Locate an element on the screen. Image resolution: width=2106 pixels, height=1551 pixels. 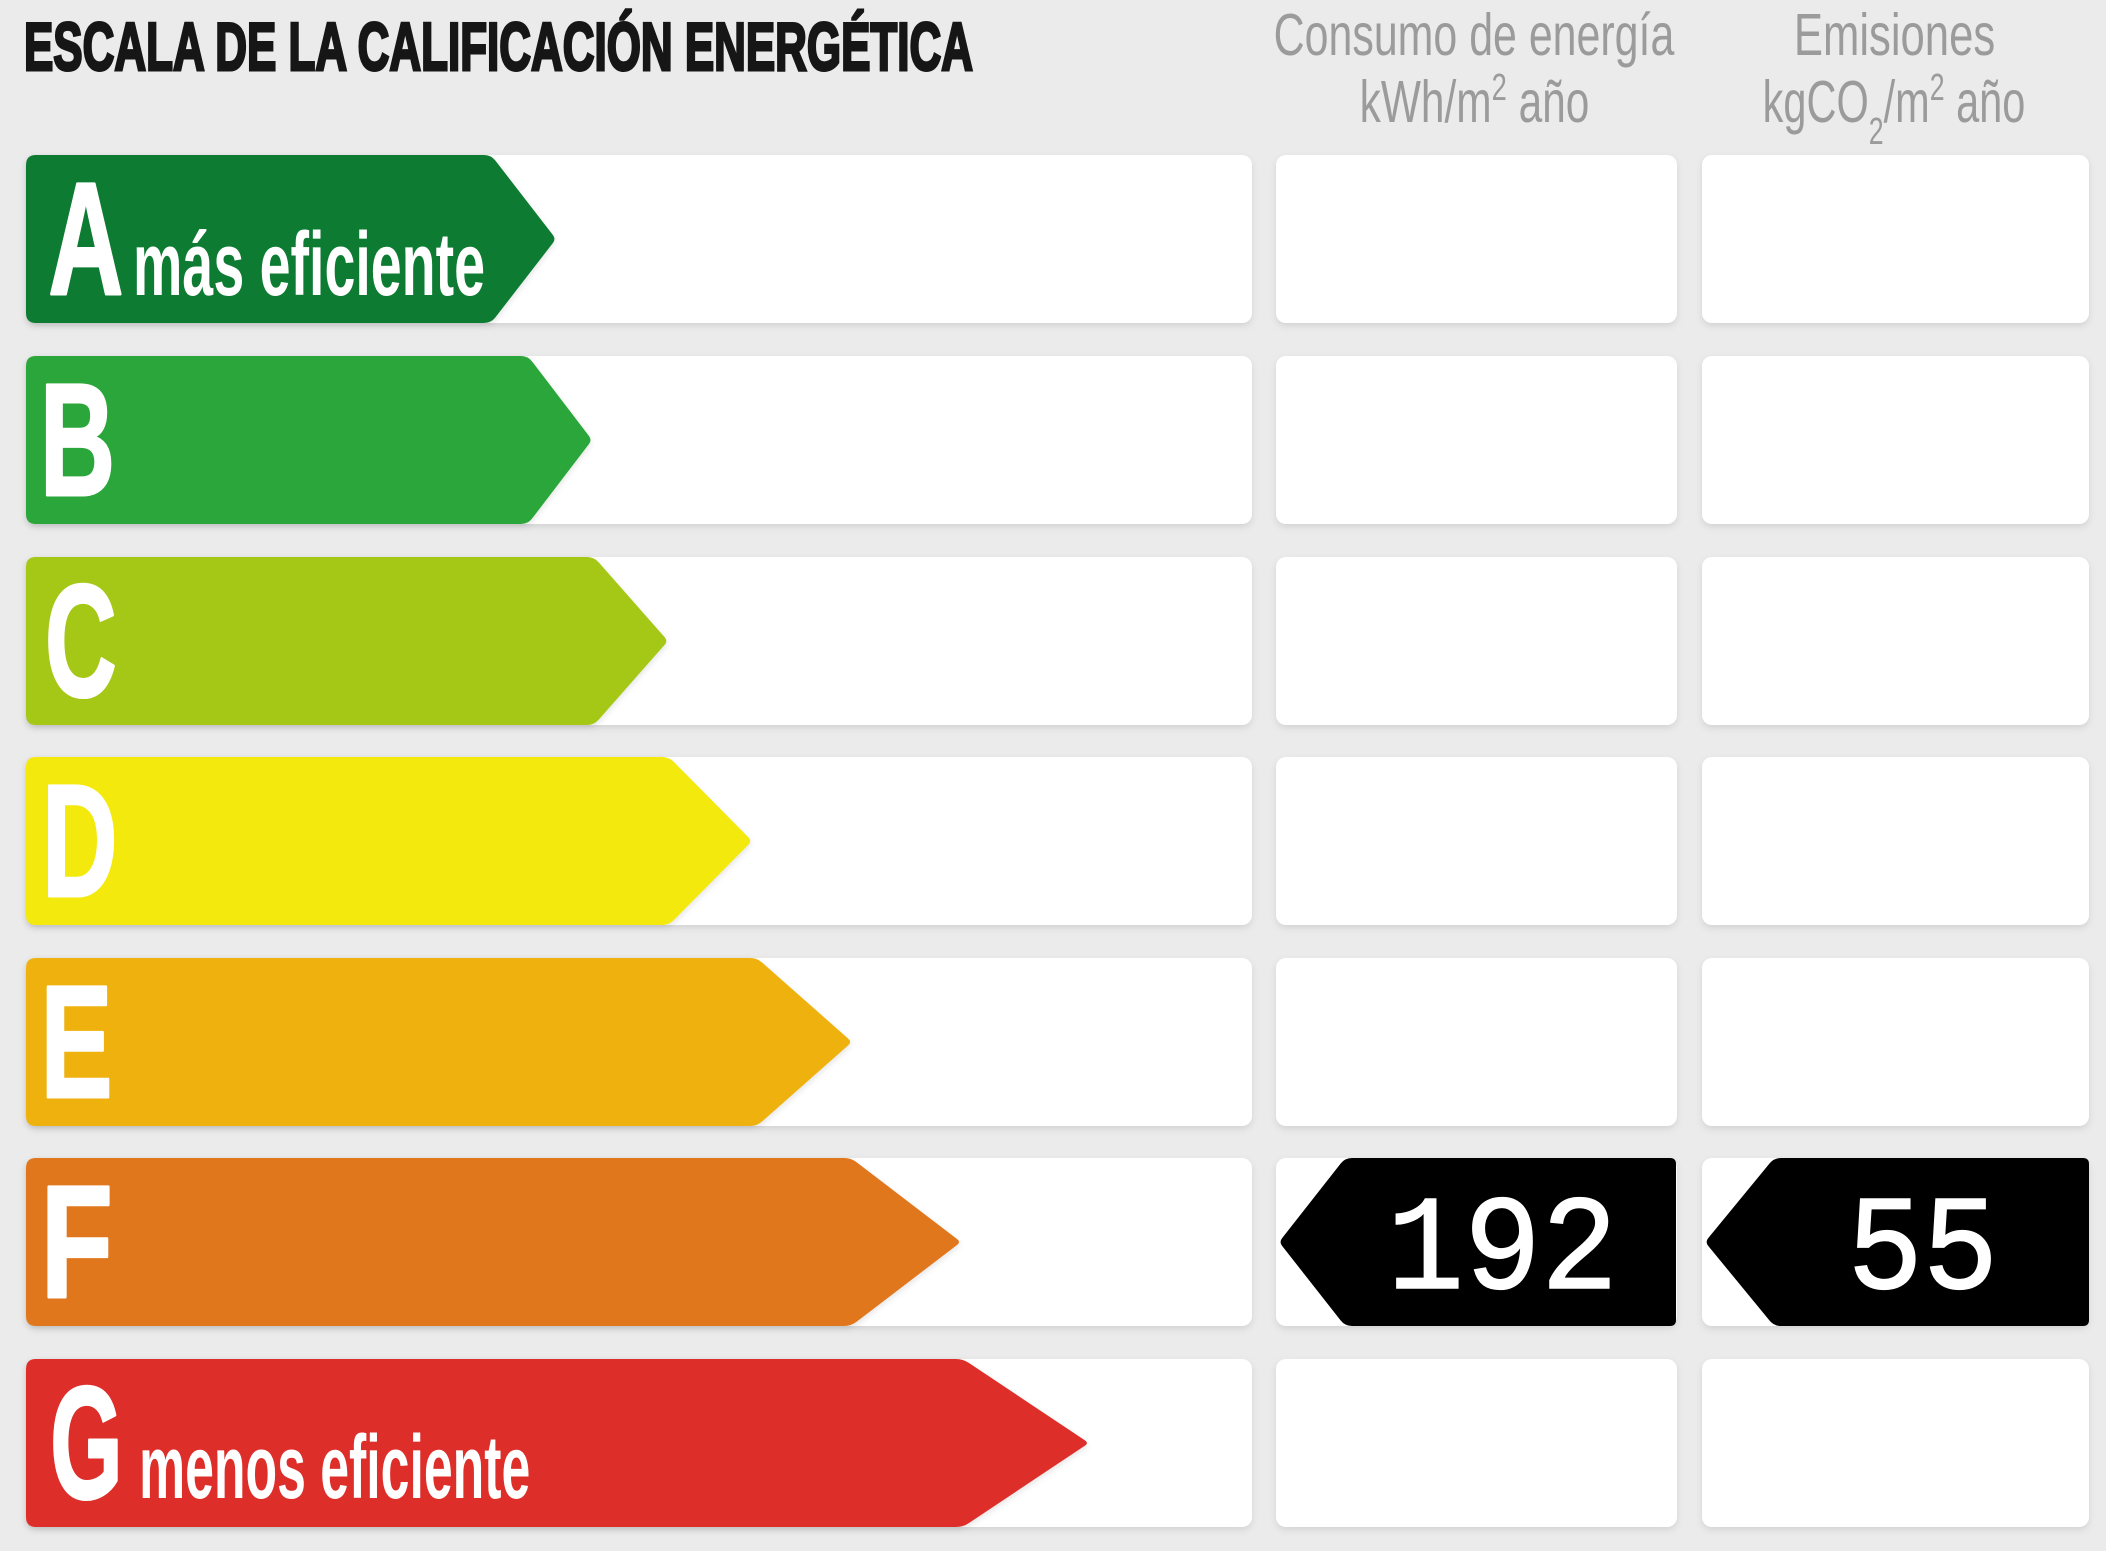
svg-text: más eficiente is located at coordinates (309, 263).